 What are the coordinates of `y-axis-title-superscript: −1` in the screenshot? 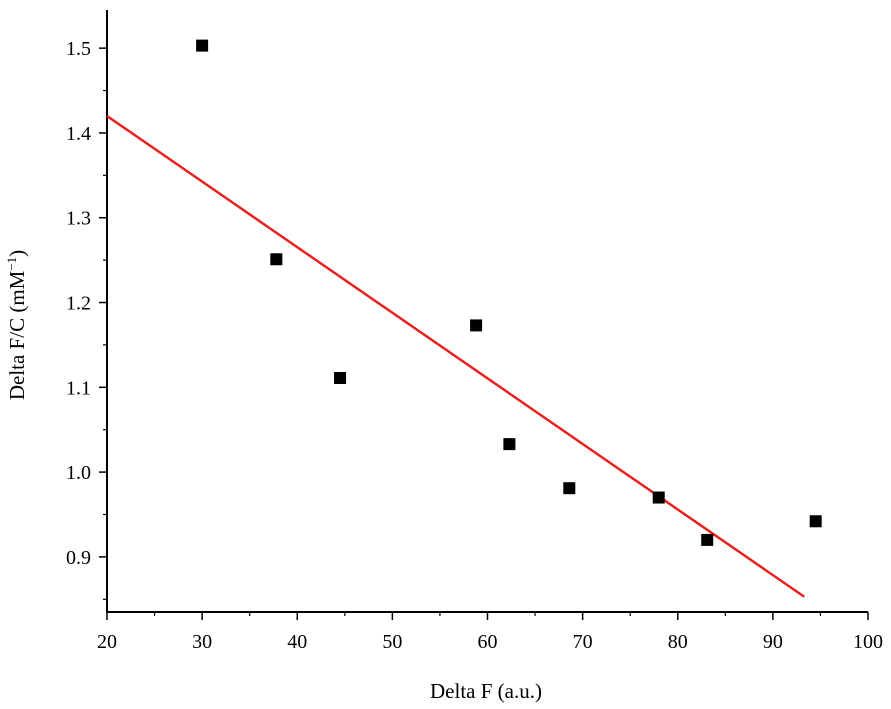 It's located at (11, 264).